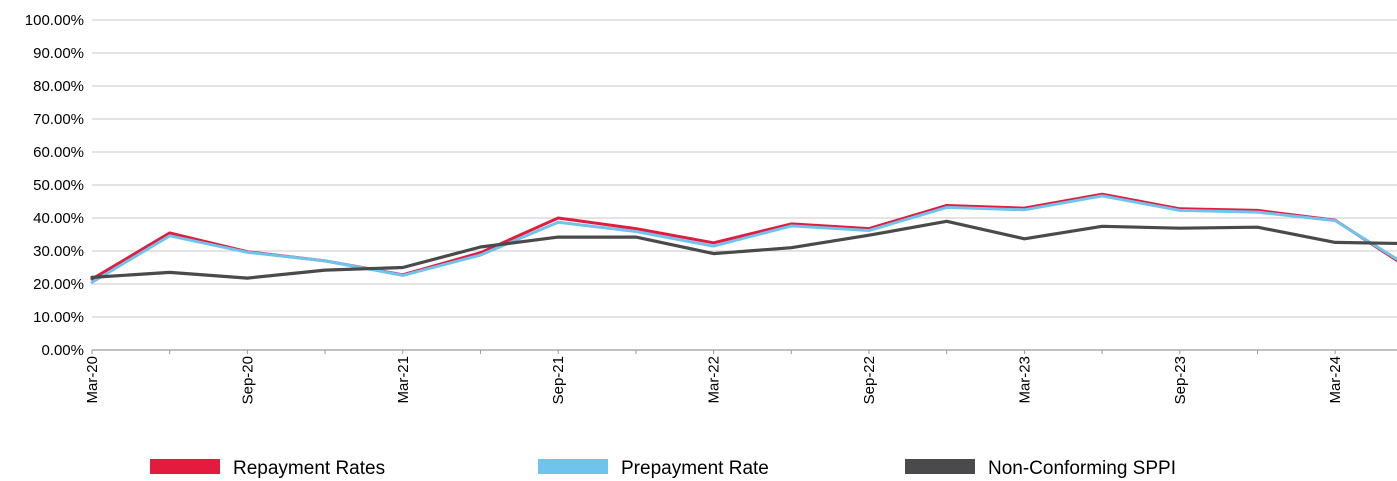 This screenshot has height=481, width=1397. Describe the element at coordinates (58, 185) in the screenshot. I see `y-tick-label: 50.00%` at that location.